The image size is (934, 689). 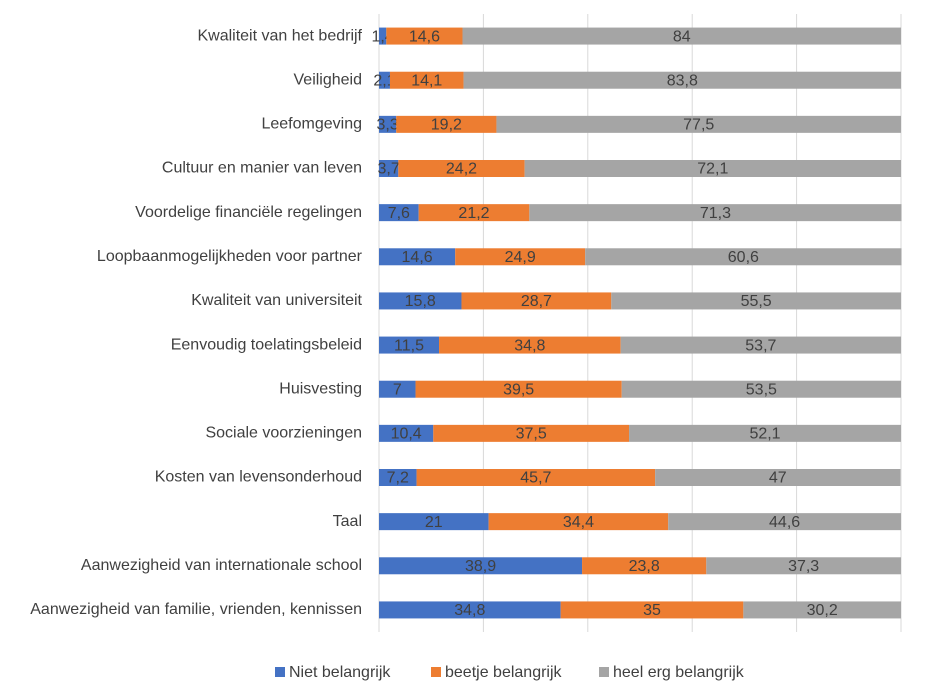 I want to click on value-label: 24,9, so click(x=520, y=257).